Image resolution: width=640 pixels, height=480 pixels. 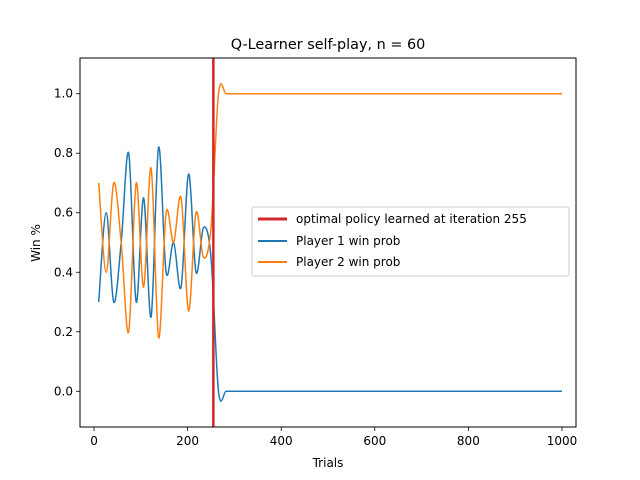 I want to click on legend-label-player-2: Player 2 win prob, so click(x=348, y=262).